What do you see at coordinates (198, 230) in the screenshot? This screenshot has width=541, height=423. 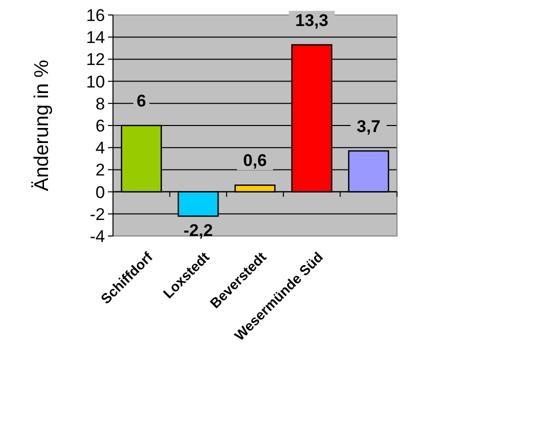 I see `data-label: -2,2` at bounding box center [198, 230].